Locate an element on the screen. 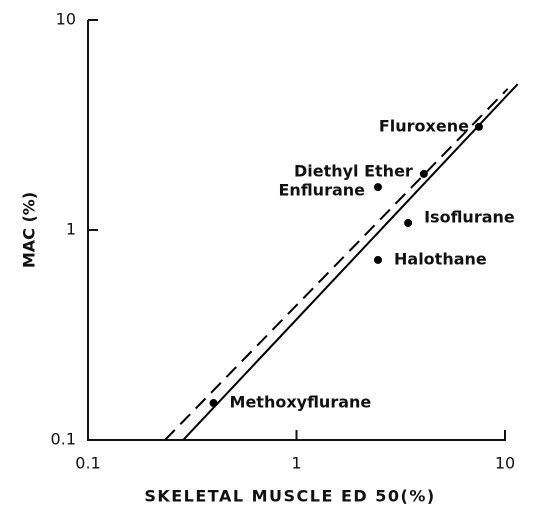 Image resolution: width=536 pixels, height=514 pixels. point-label: Diethyl Ether is located at coordinates (353, 170).